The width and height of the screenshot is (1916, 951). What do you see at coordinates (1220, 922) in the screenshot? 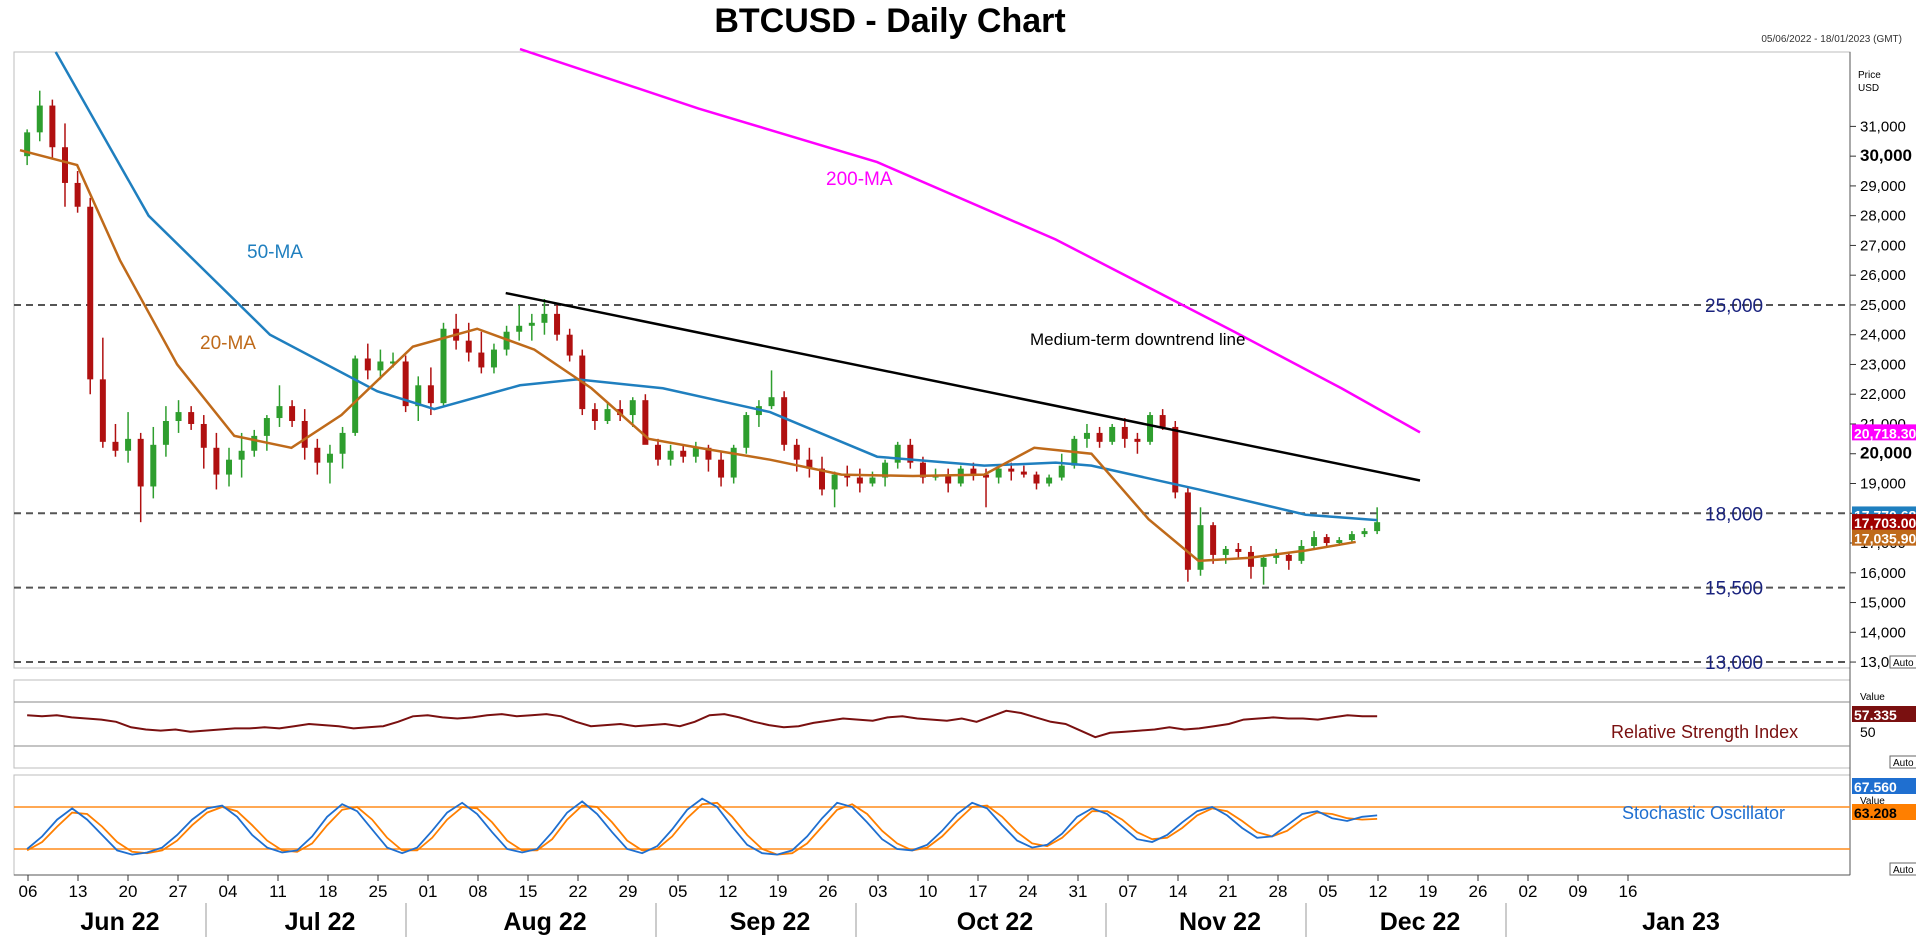
I see `x-month-label: Nov 22` at bounding box center [1220, 922].